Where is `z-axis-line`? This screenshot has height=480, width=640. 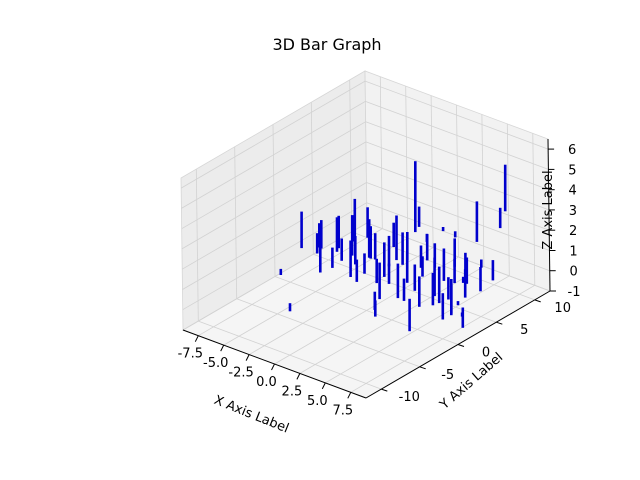 z-axis-line is located at coordinates (549, 215).